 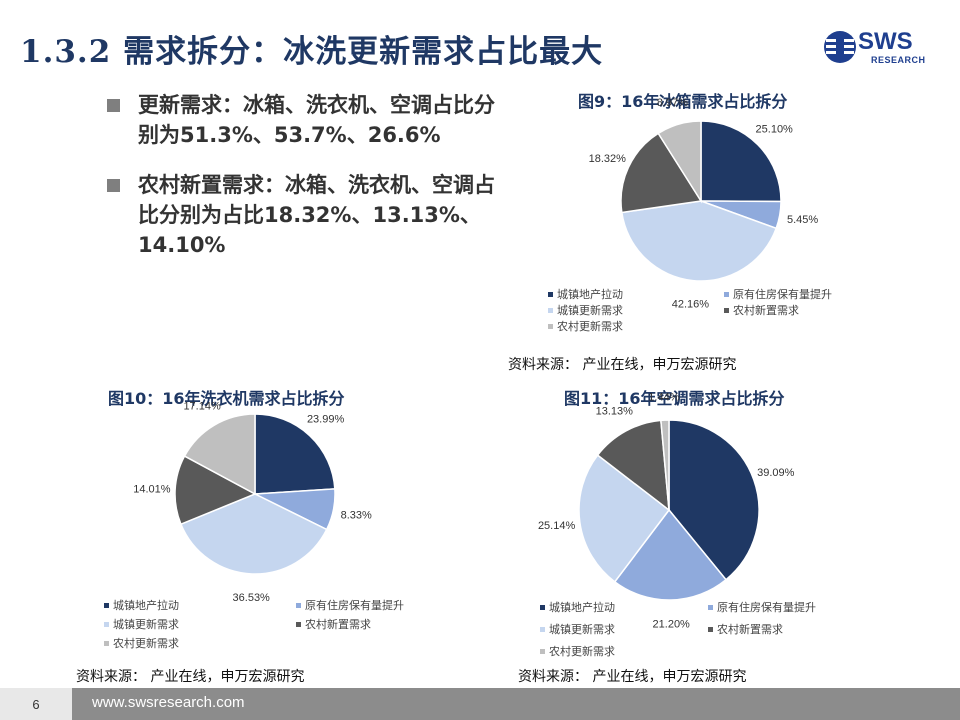 I want to click on bullet-item: 更新需求：冰箱、洗衣机、空调占比分别为51.3%、53.7%、26.6%, so click(x=304, y=120).